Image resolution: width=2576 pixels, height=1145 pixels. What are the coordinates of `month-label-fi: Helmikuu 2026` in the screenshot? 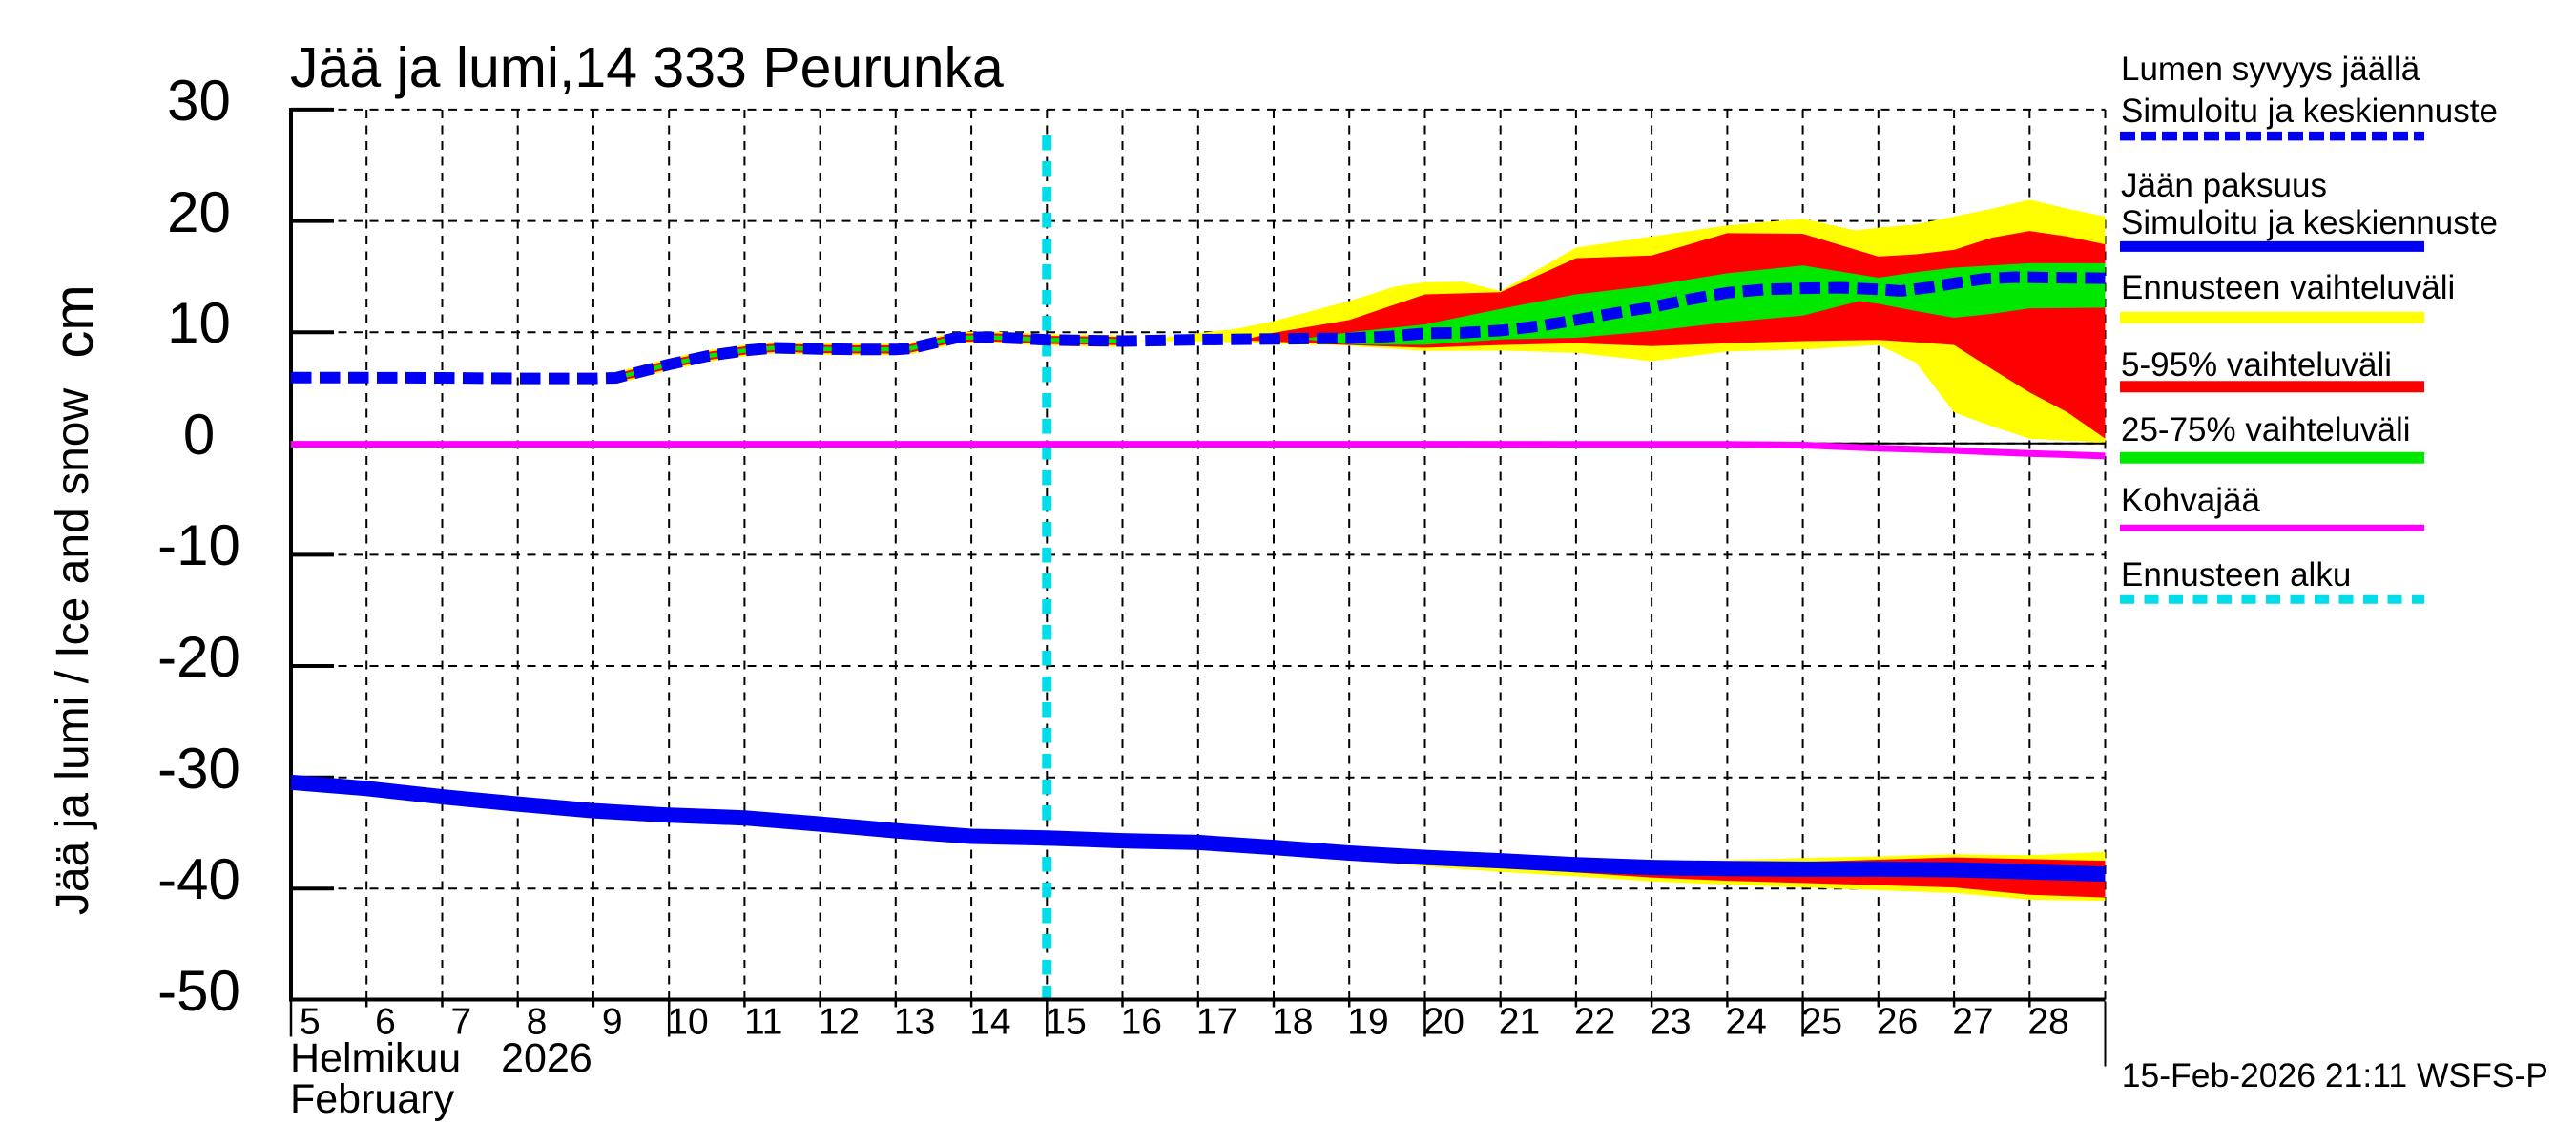 It's located at (441, 1057).